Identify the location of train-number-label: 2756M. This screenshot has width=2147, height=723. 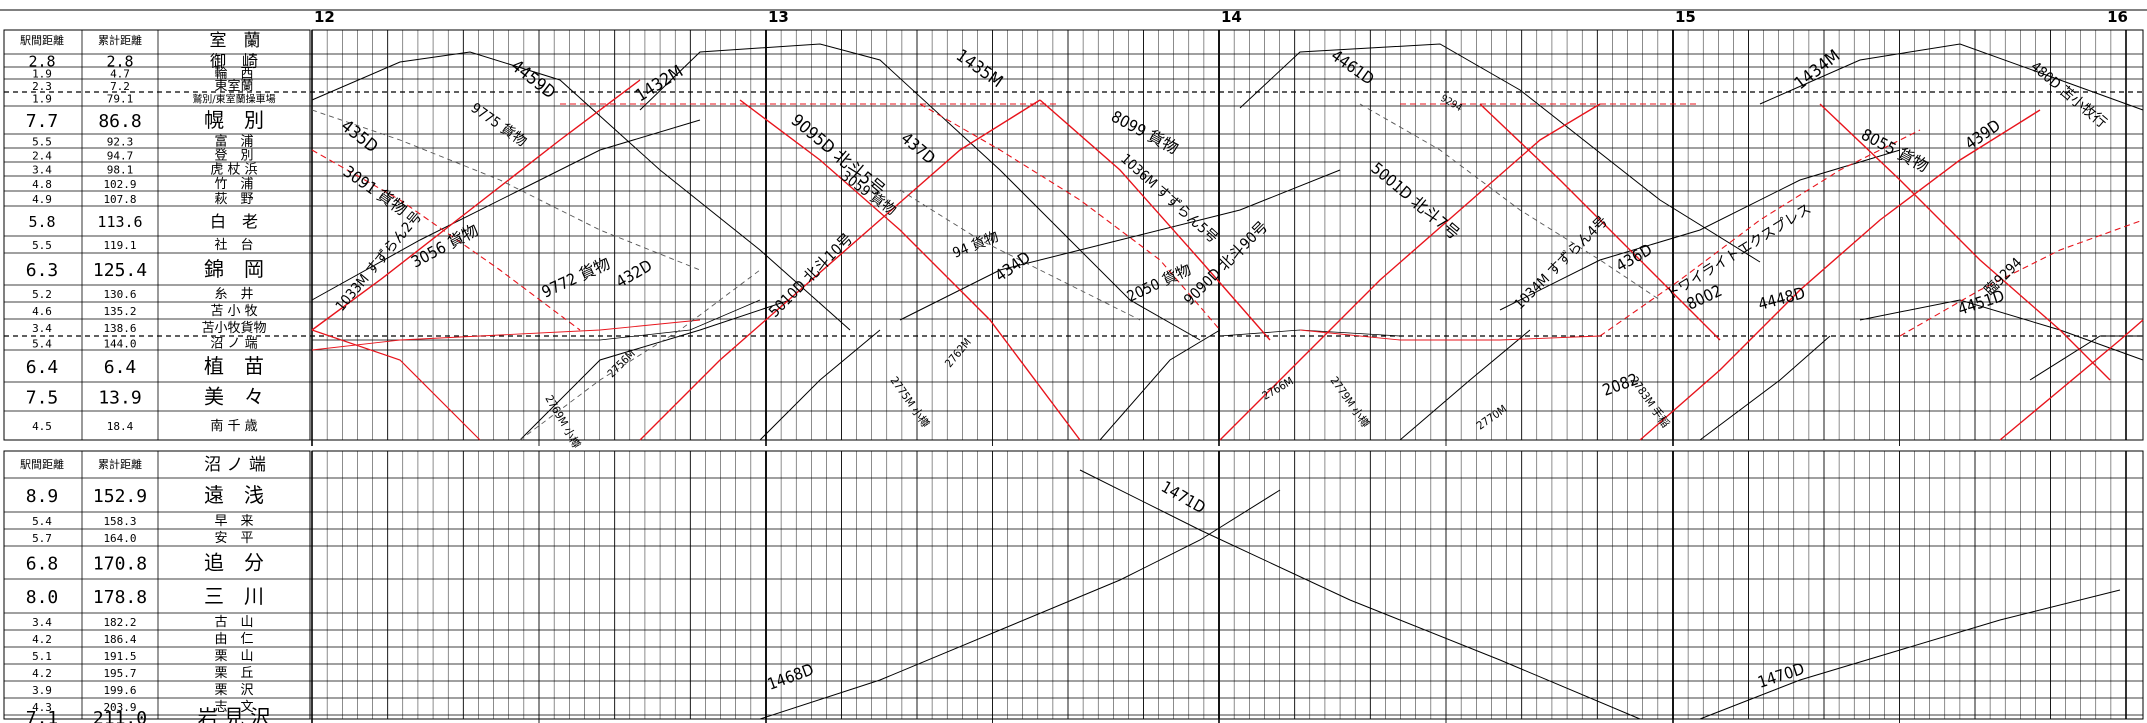
(621, 363).